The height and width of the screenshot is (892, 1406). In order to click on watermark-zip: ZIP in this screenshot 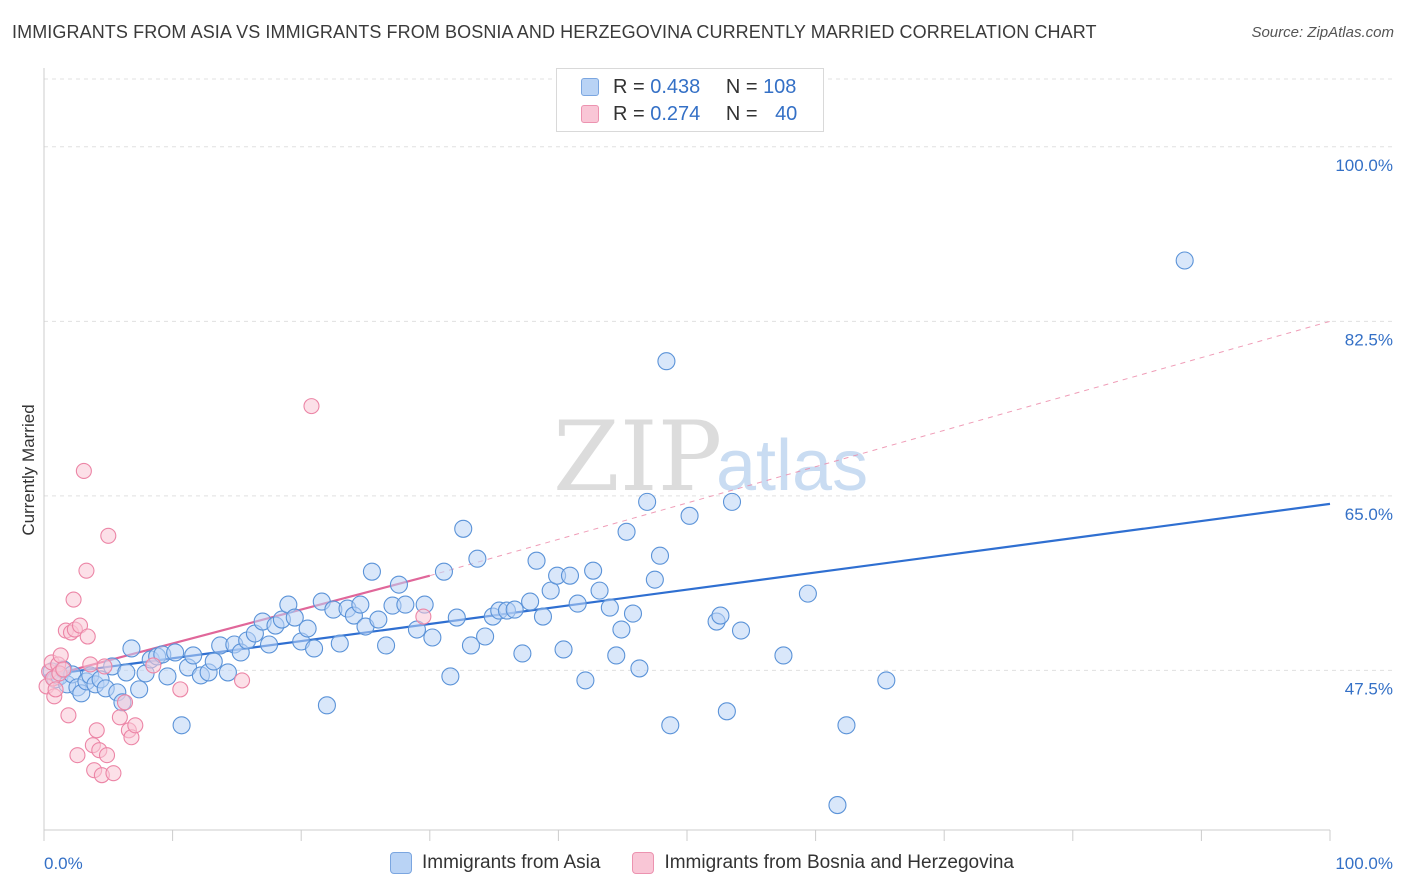, I will do `click(637, 457)`.